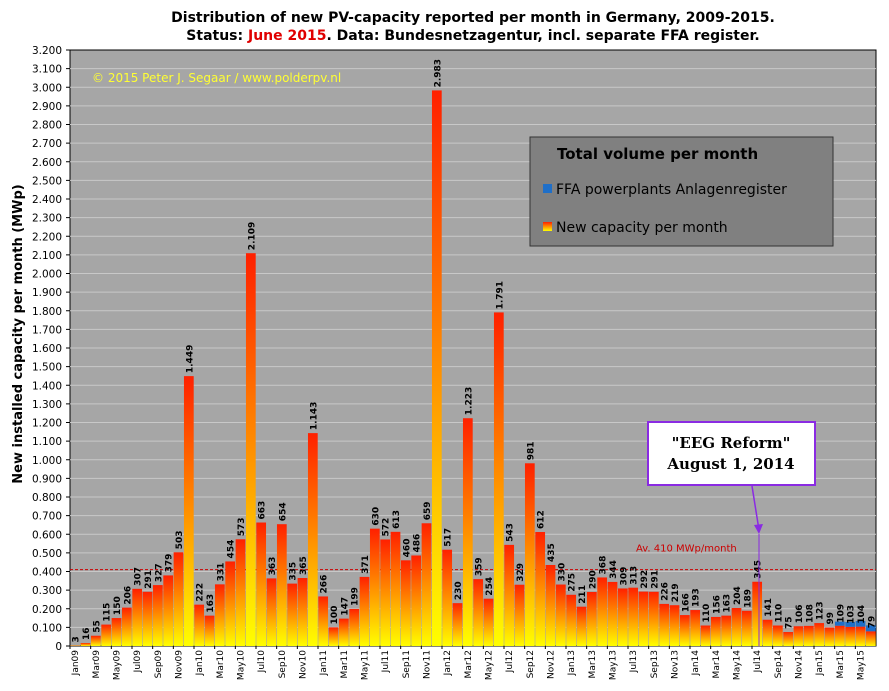  I want to click on x-tick-label: Jan09, so click(76, 663).